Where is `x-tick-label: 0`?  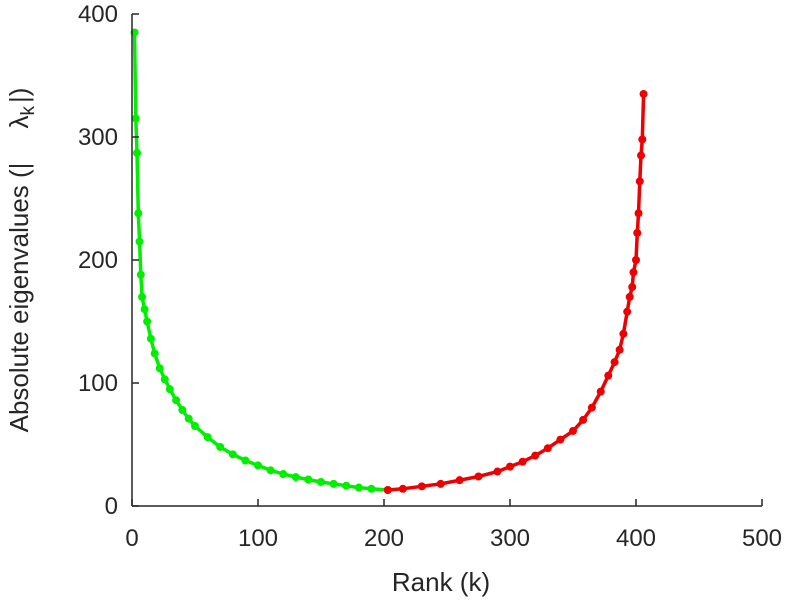
x-tick-label: 0 is located at coordinates (131, 538).